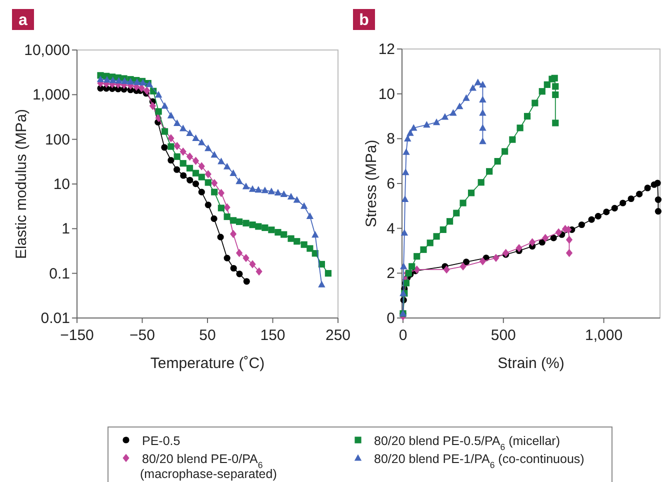  What do you see at coordinates (371, 184) in the screenshot?
I see `y-axis-title: Stress (MPa)` at bounding box center [371, 184].